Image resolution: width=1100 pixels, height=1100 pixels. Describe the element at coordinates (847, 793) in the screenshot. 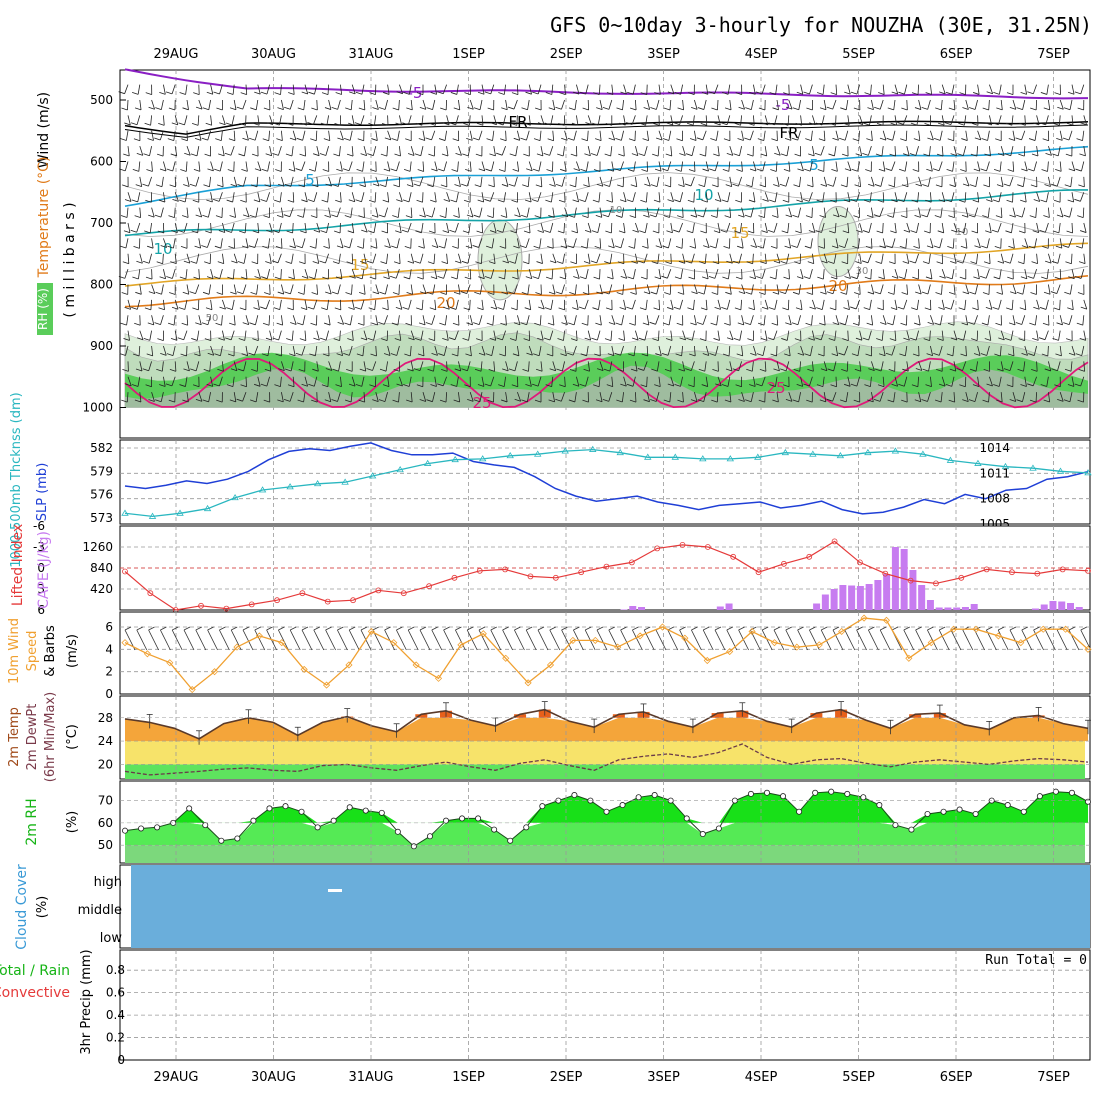

I see `rh-point` at that location.